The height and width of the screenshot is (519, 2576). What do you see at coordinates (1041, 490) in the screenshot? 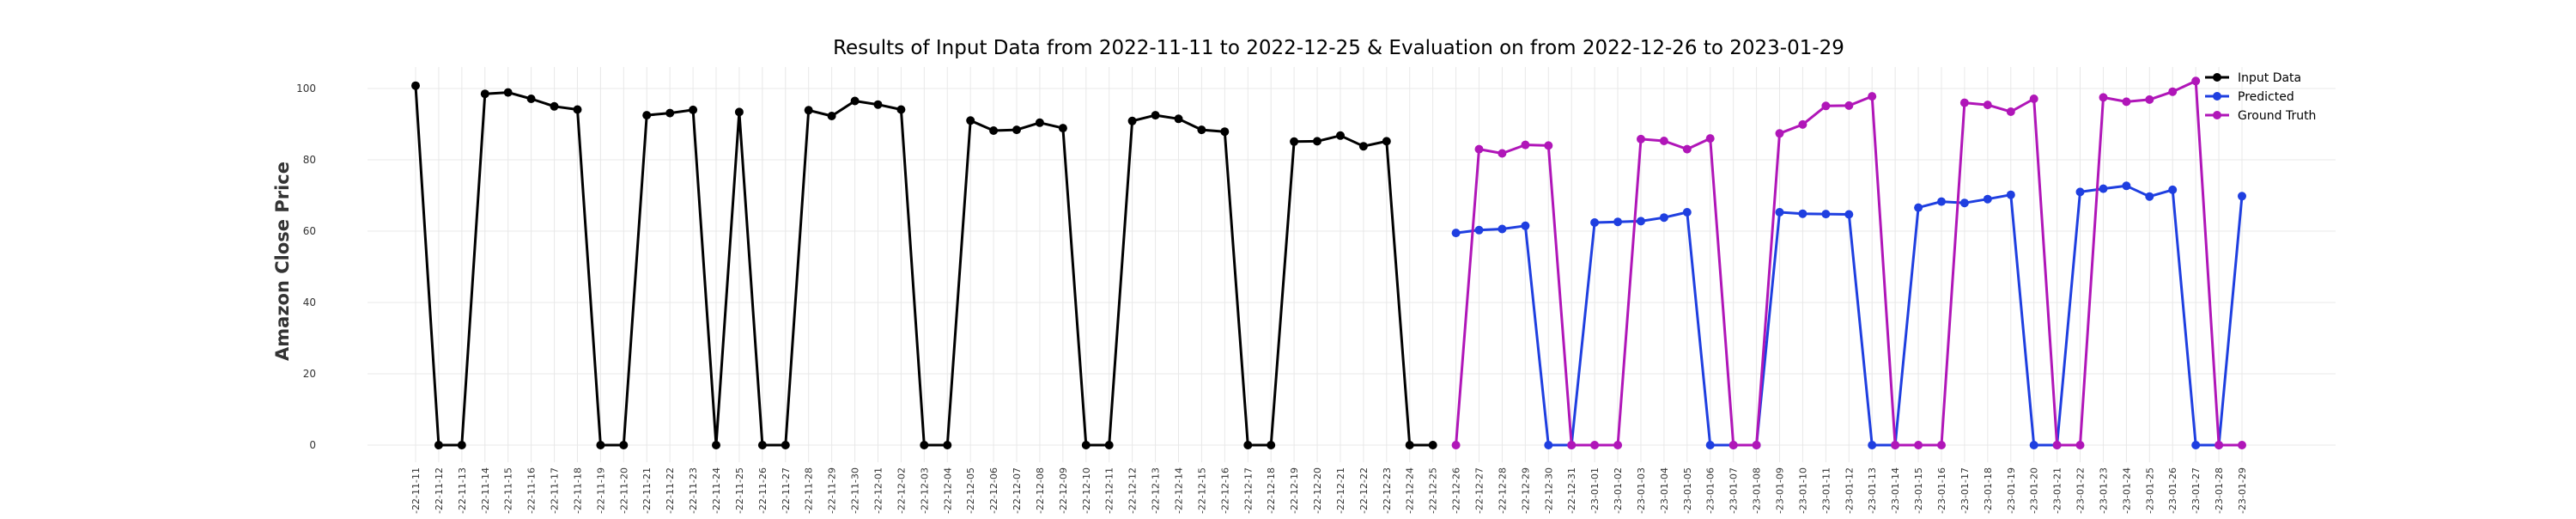
I see `x-tick-label: -22-12-08` at bounding box center [1041, 490].